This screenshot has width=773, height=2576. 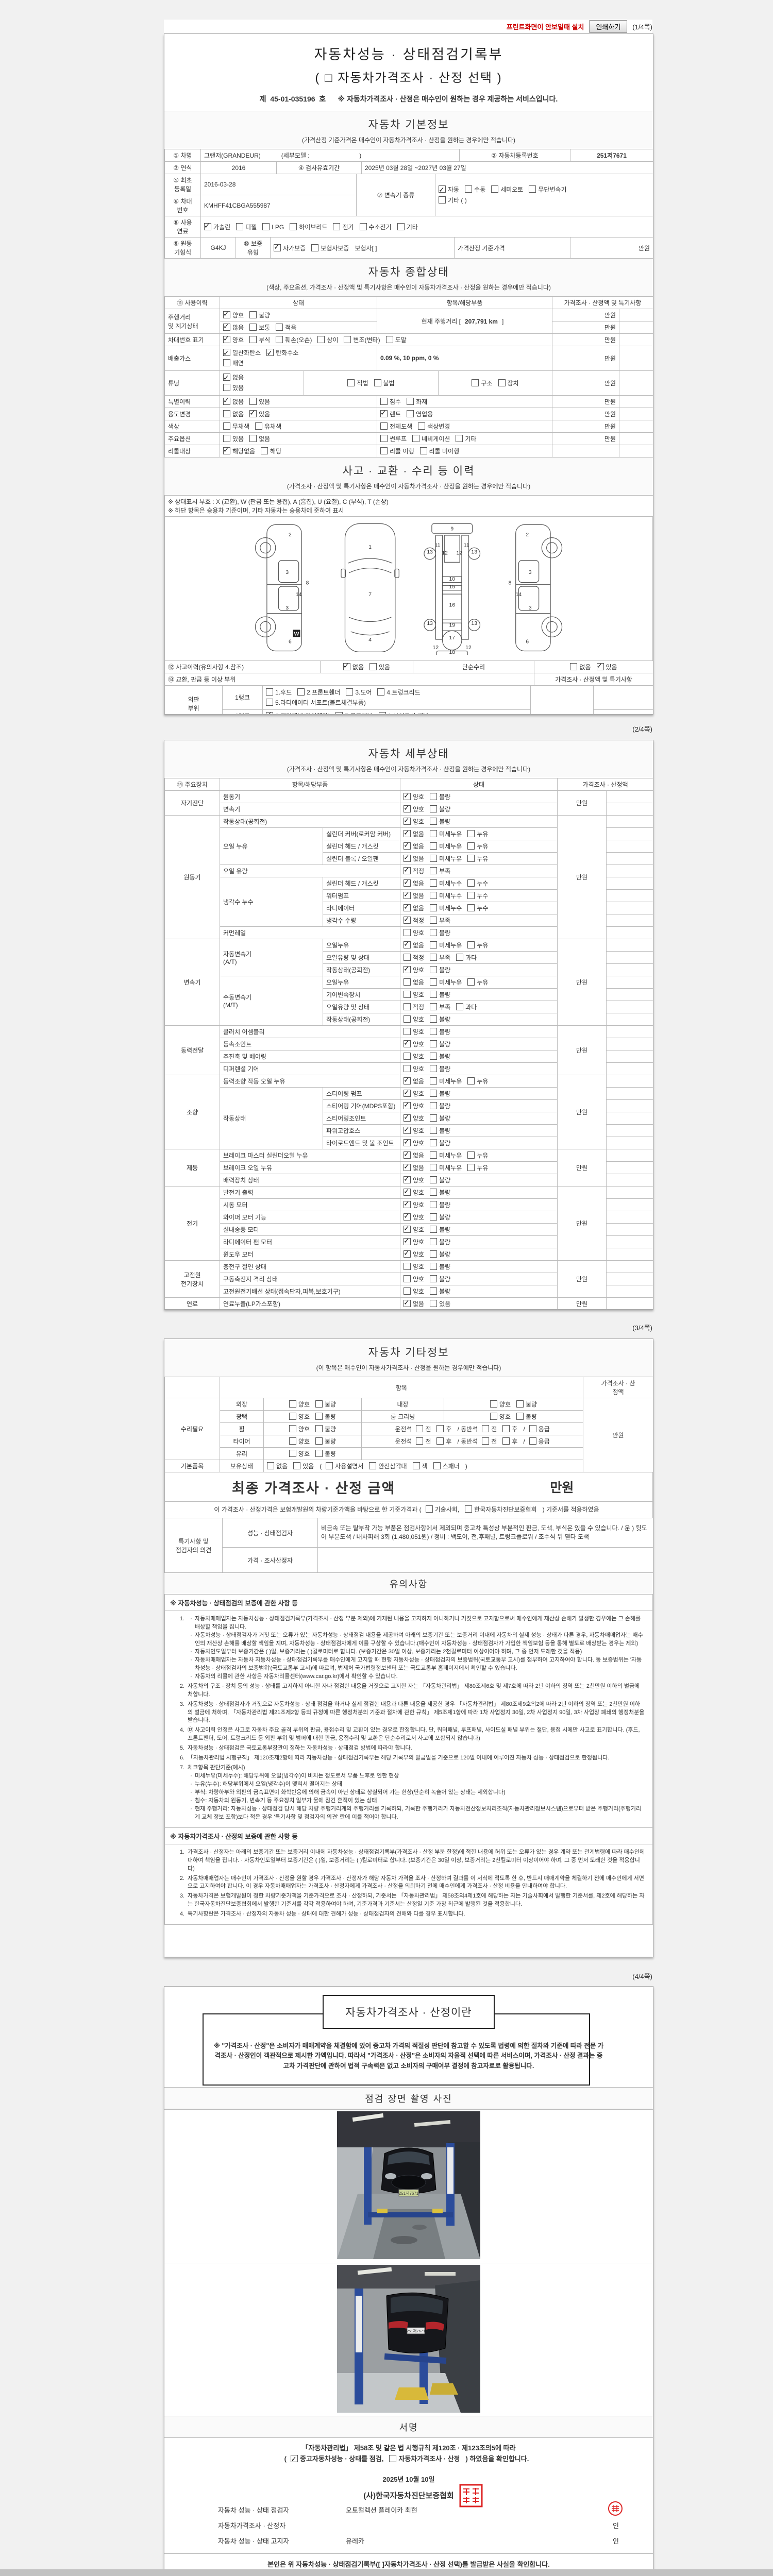 What do you see at coordinates (608, 26) in the screenshot?
I see `print-button: 인쇄하기` at bounding box center [608, 26].